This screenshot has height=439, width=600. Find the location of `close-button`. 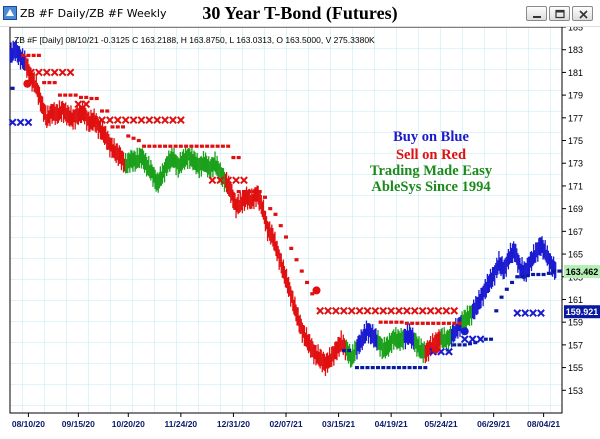

close-button is located at coordinates (582, 13).